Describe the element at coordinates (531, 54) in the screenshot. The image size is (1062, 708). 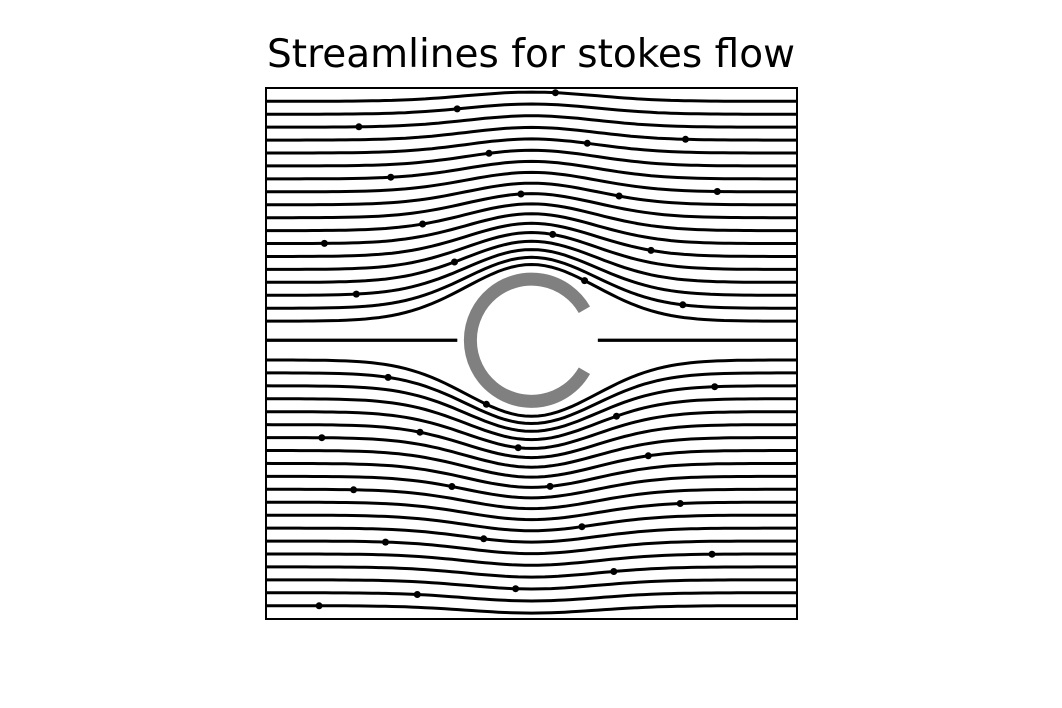
I see `chart-title: Streamlines for stokes flow` at that location.